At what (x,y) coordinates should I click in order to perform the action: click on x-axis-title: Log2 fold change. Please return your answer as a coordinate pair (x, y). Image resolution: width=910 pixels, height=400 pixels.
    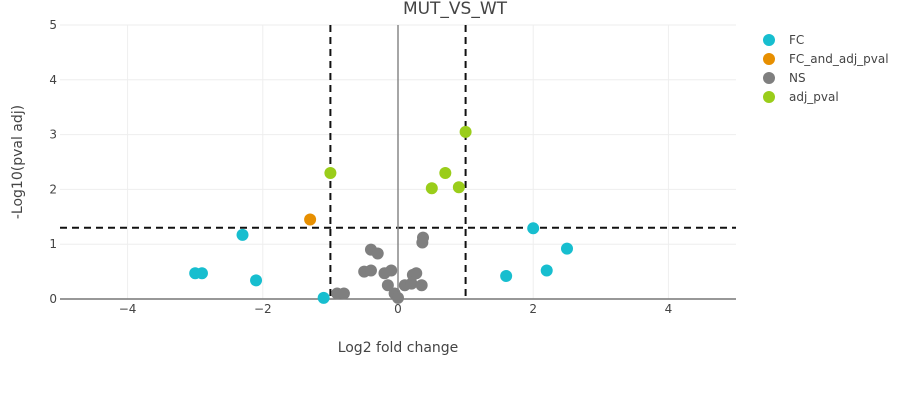
    Looking at the image, I should click on (398, 348).